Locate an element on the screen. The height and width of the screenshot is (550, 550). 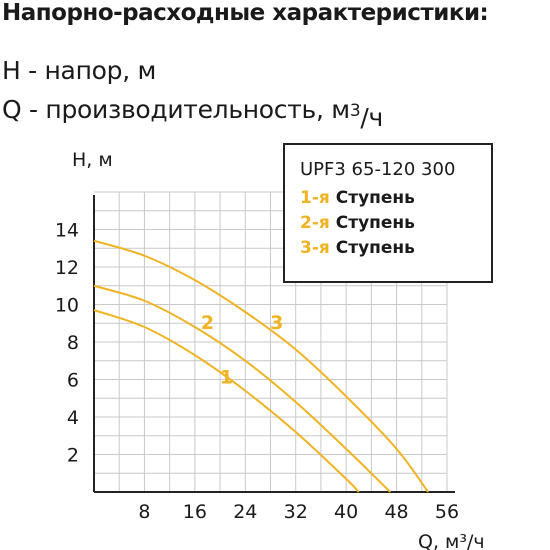
y-tick-label: 6 is located at coordinates (73, 381).